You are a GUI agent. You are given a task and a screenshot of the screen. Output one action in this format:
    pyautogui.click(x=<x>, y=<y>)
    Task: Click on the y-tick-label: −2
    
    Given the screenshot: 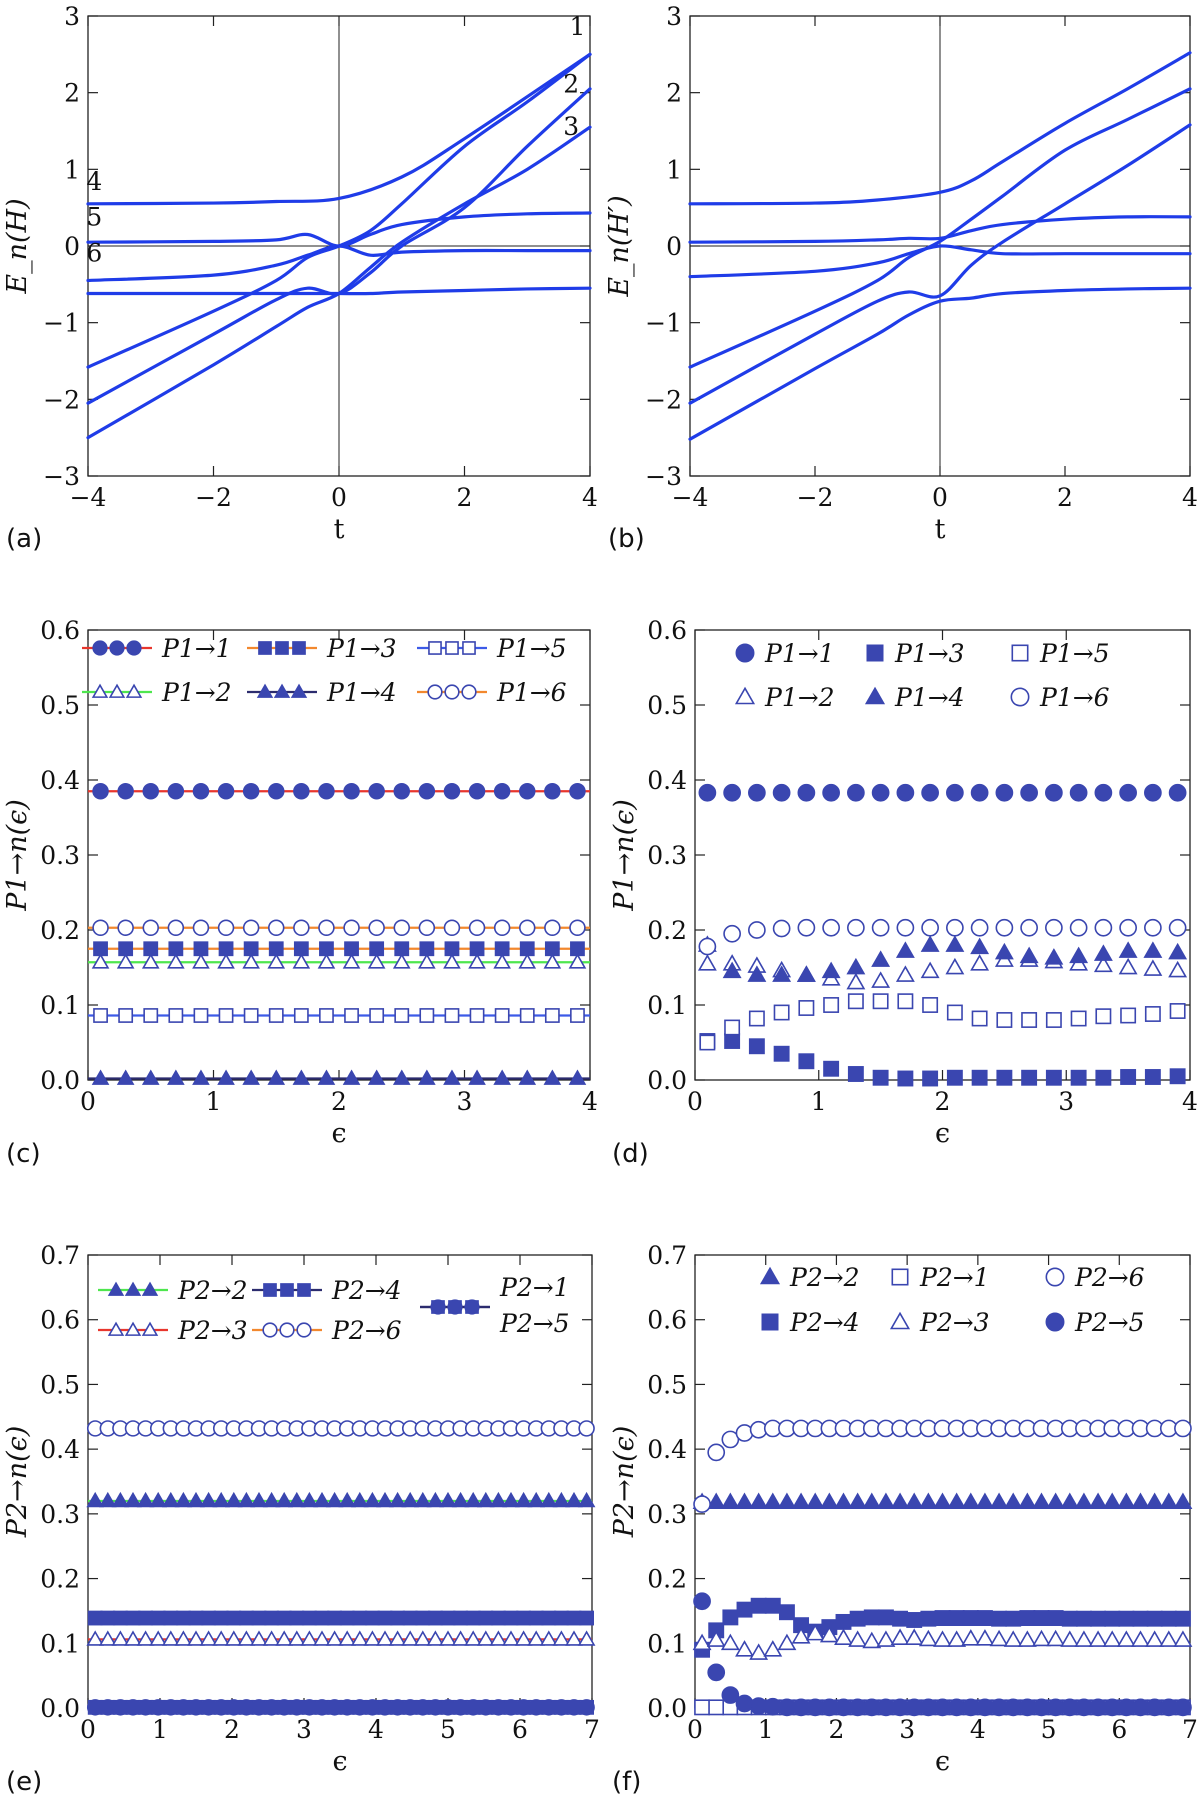 What is the action you would take?
    pyautogui.click(x=61, y=399)
    